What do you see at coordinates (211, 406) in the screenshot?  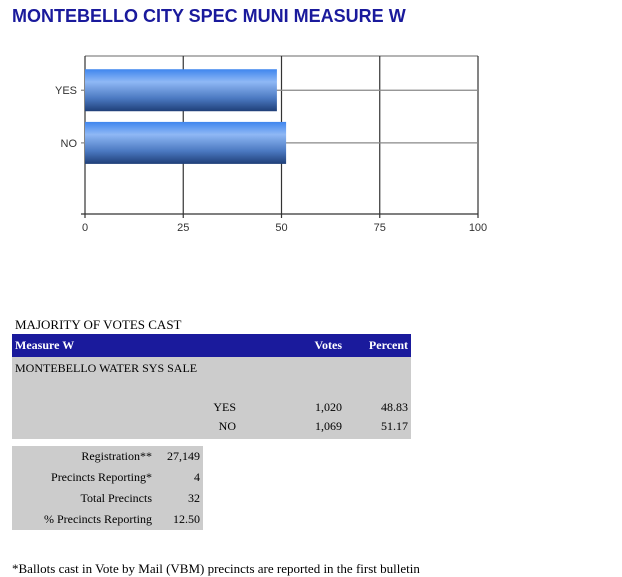 I see `table-row: YES 1,020 48.83` at bounding box center [211, 406].